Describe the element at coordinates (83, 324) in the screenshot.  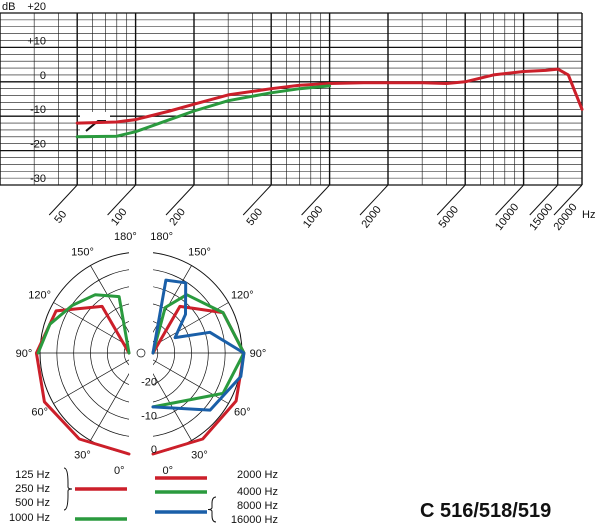
I see `polar-left-series-green` at that location.